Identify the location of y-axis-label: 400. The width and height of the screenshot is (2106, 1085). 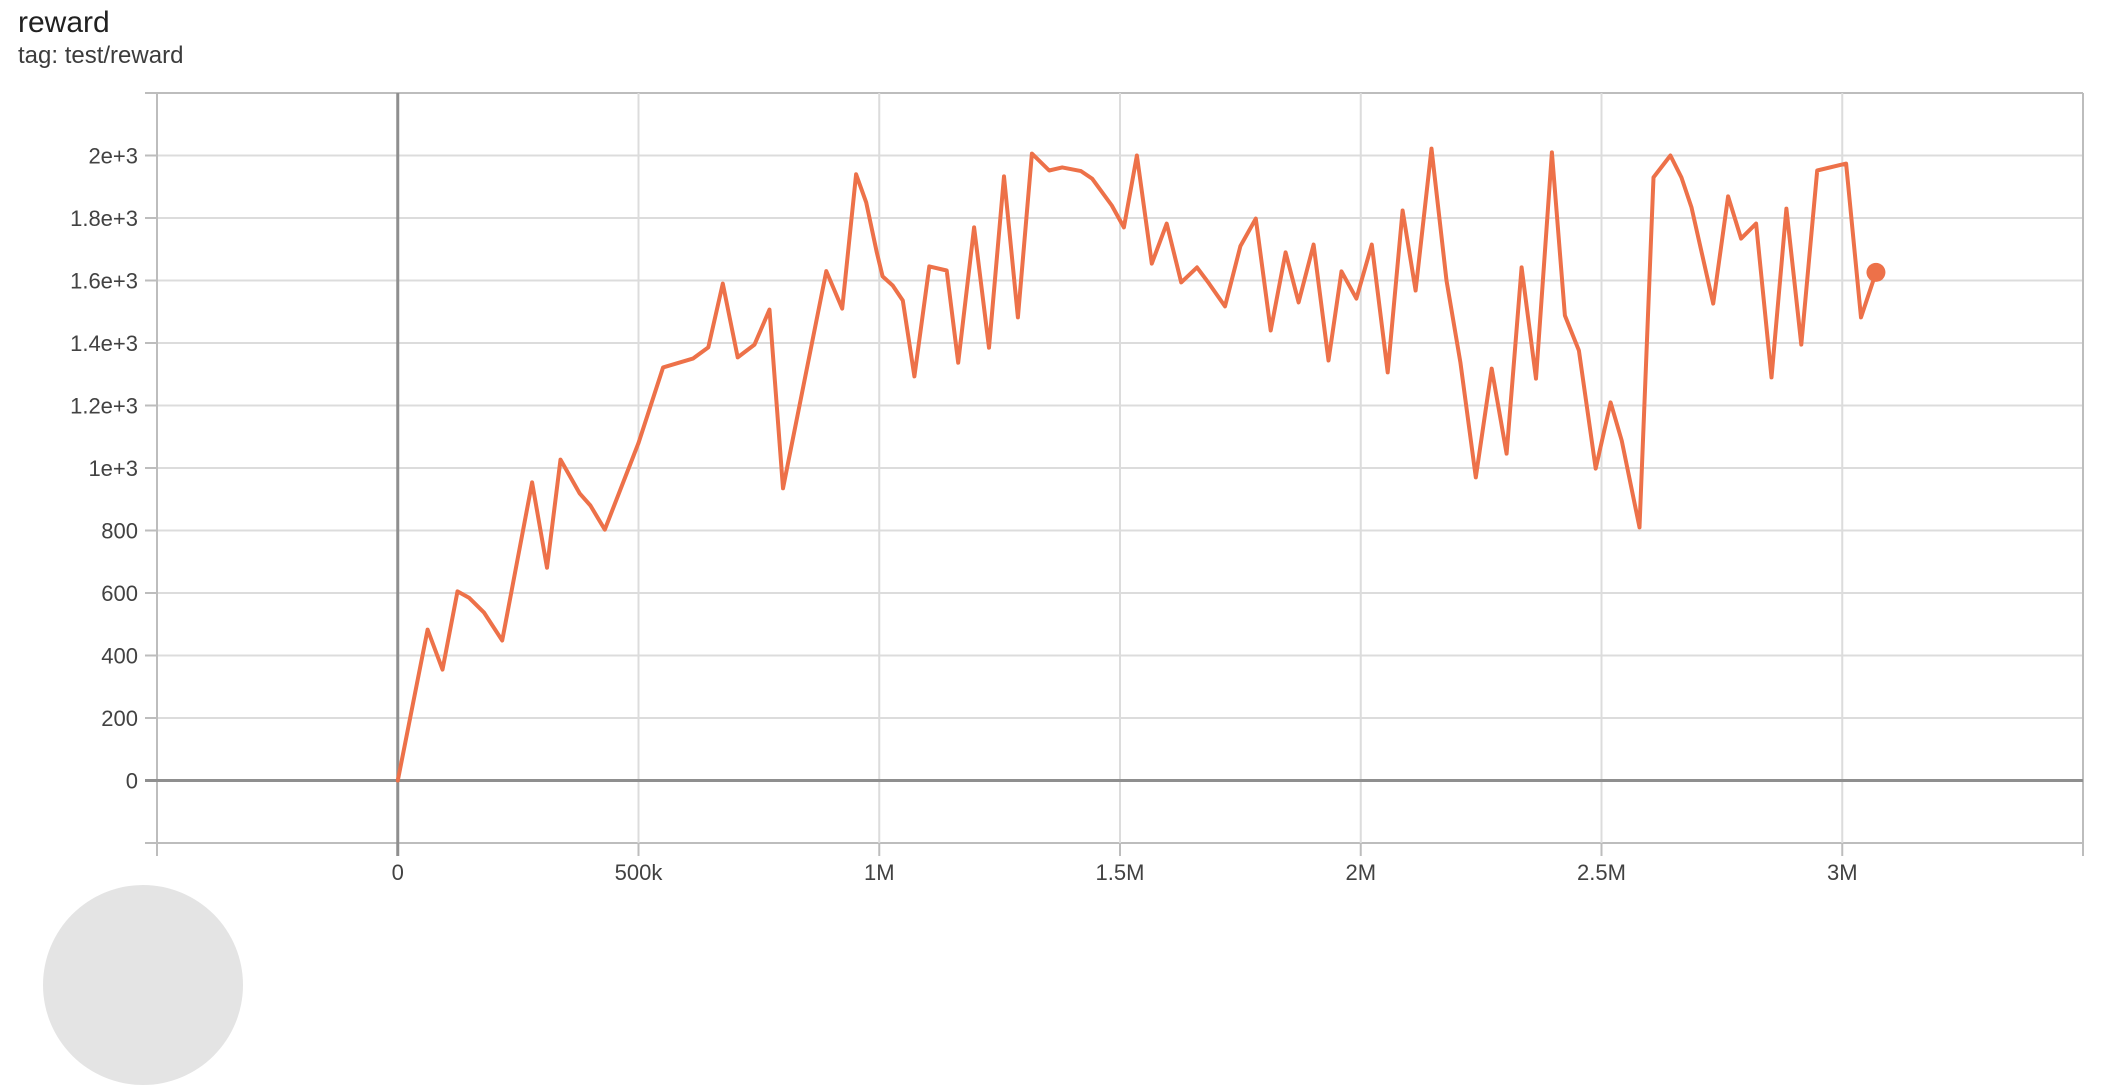
(119, 656).